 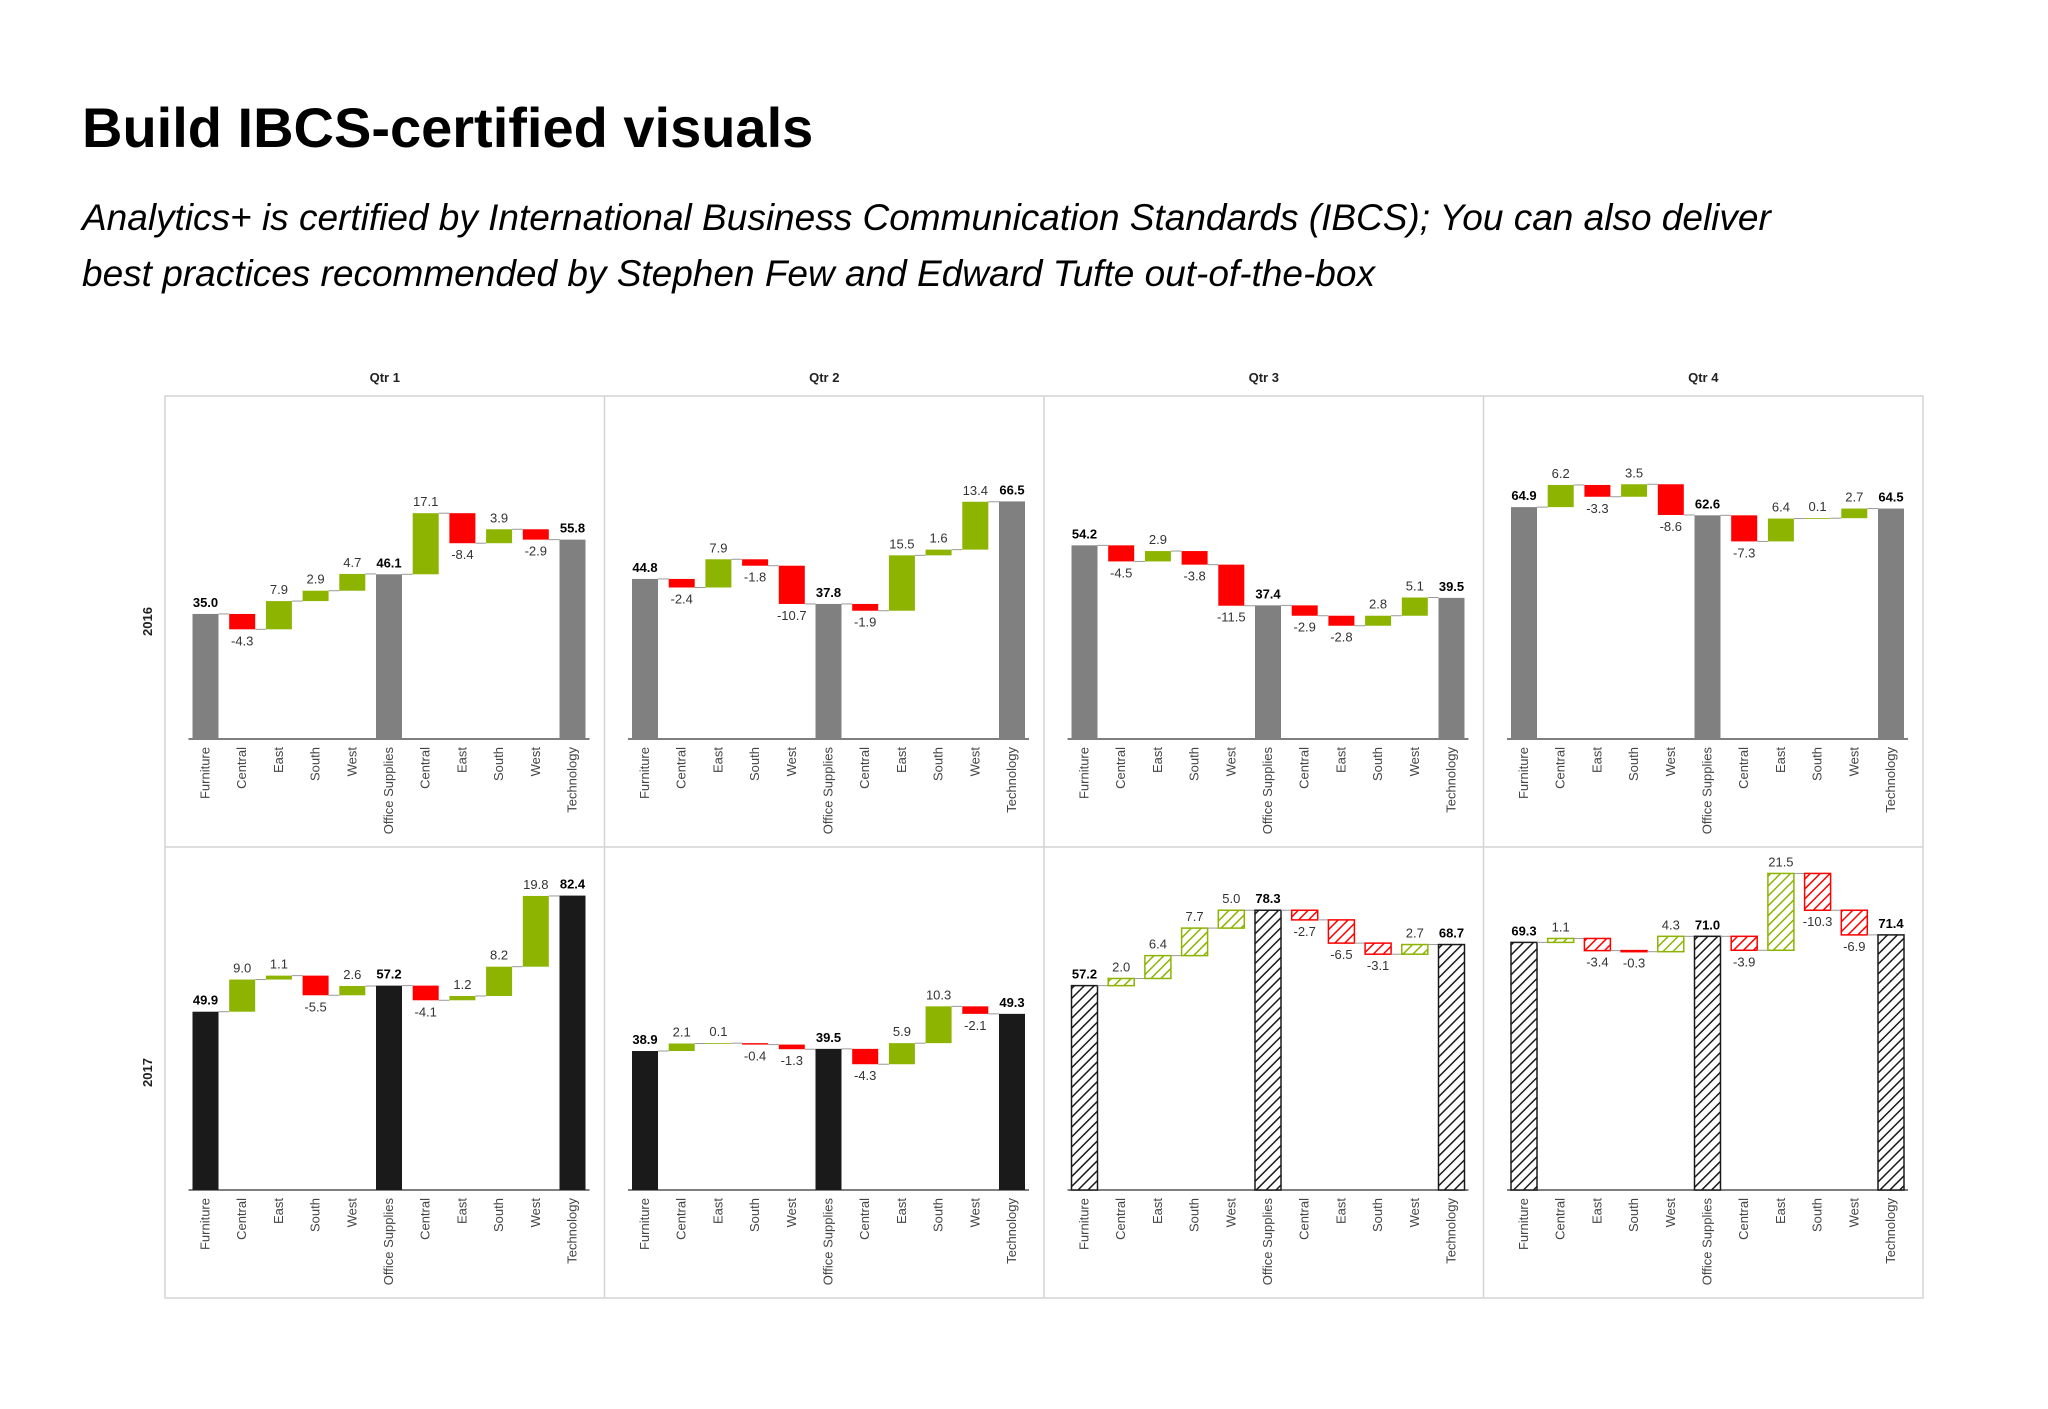 I want to click on value-label: 21.5, so click(x=1780, y=861).